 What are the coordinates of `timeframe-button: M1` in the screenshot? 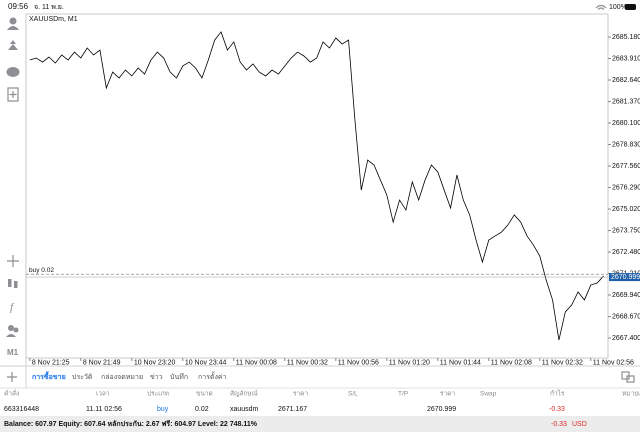 It's located at (13, 352).